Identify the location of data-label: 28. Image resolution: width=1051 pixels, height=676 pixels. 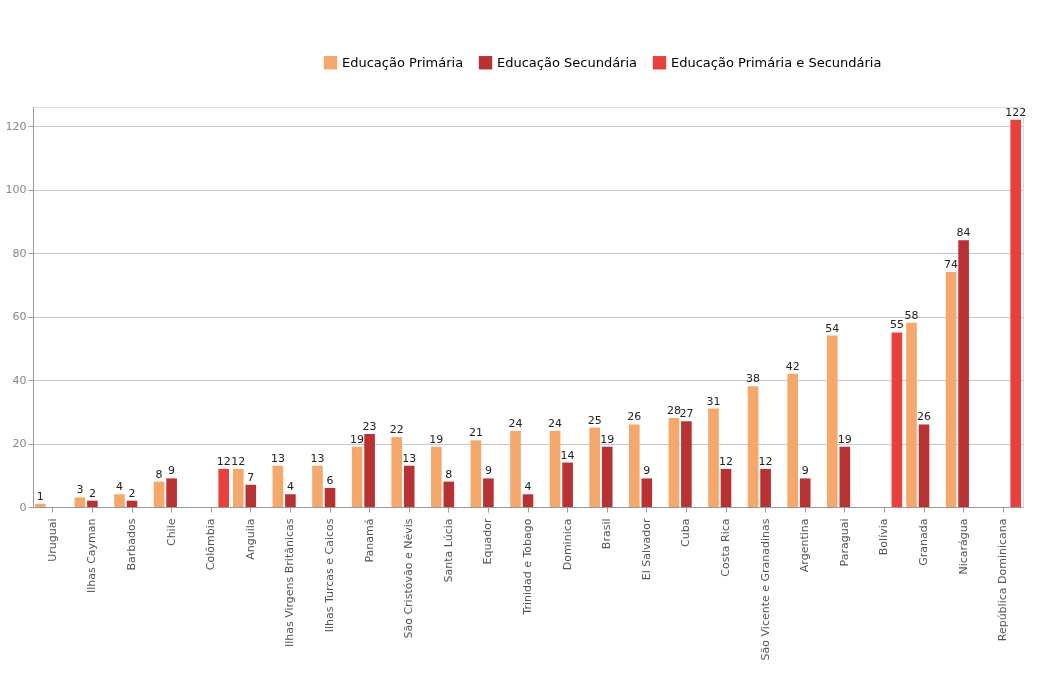
(673, 411).